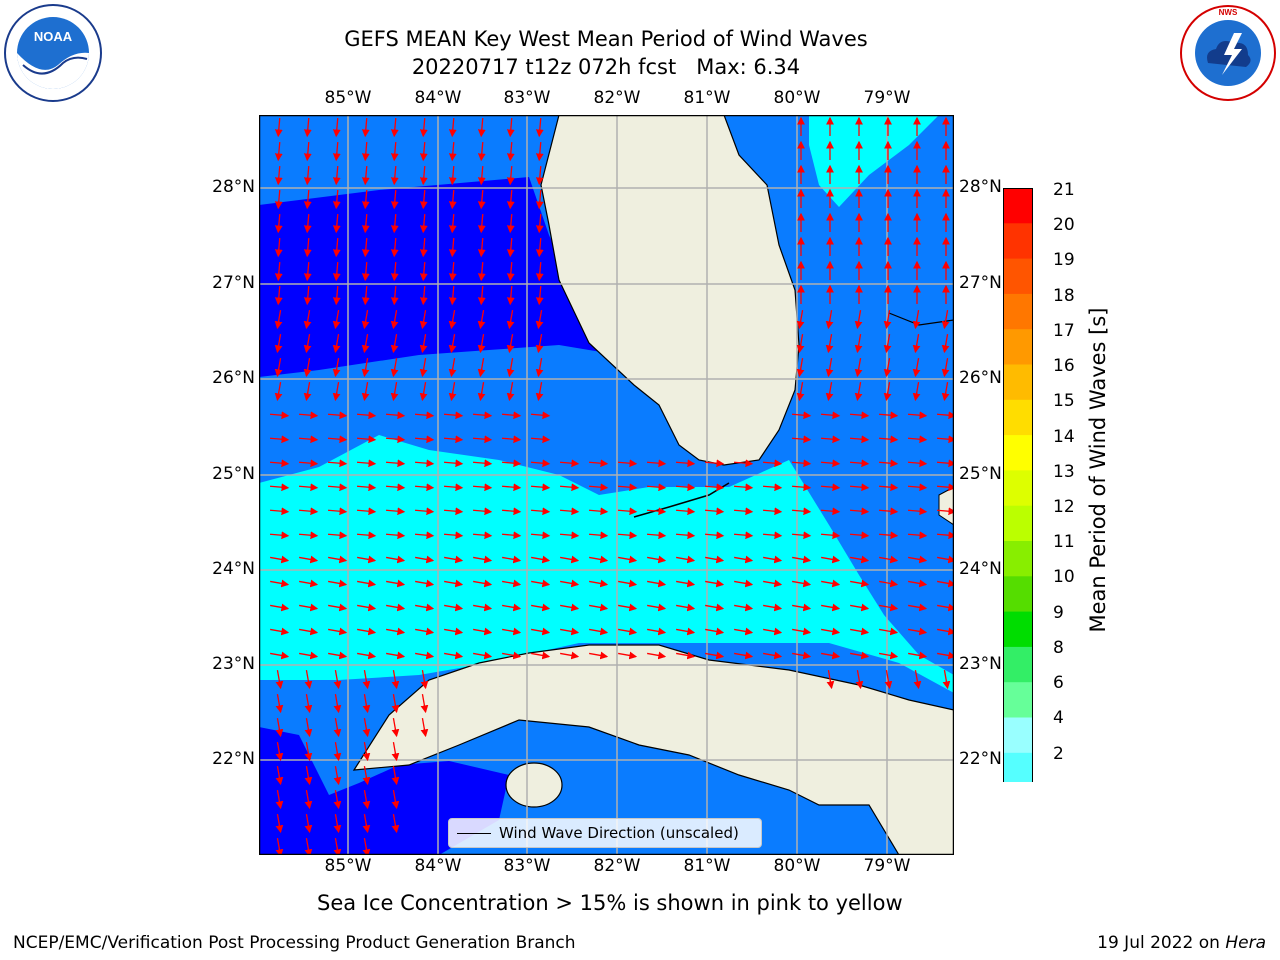 This screenshot has height=960, width=1280. Describe the element at coordinates (617, 98) in the screenshot. I see `lon-tick-top: 82°W` at that location.